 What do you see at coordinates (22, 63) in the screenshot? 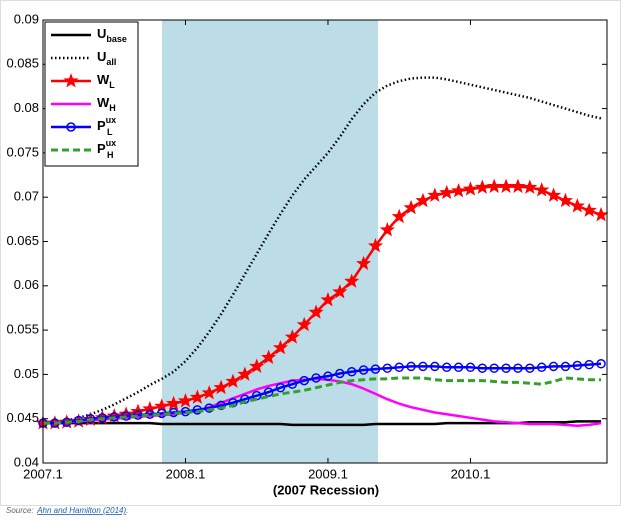
I see `y-tick-label: 0.085` at bounding box center [22, 63].